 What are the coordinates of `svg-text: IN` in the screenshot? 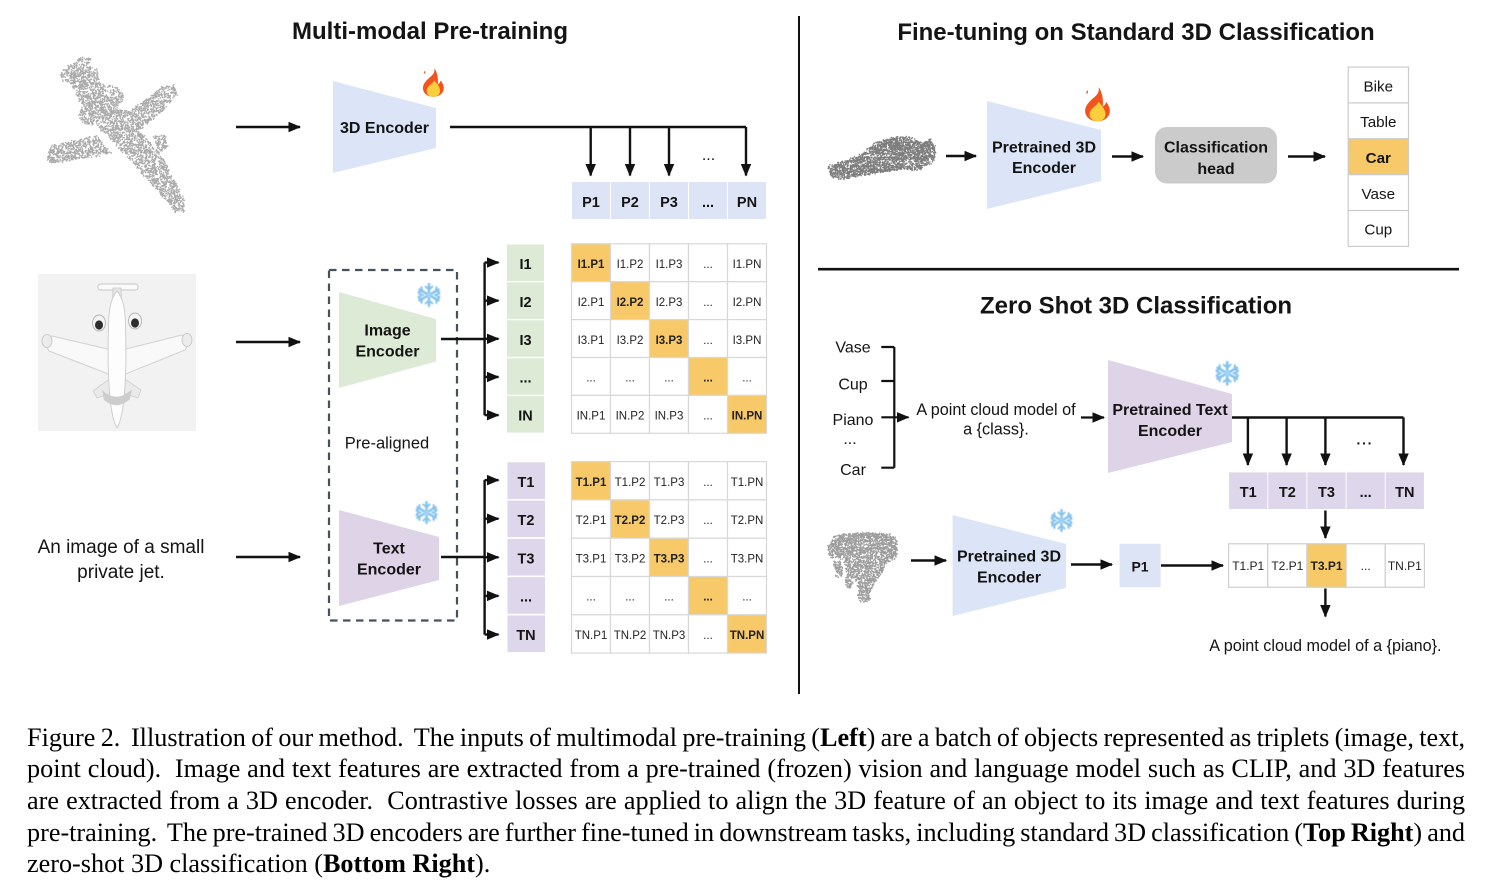 It's located at (525, 417).